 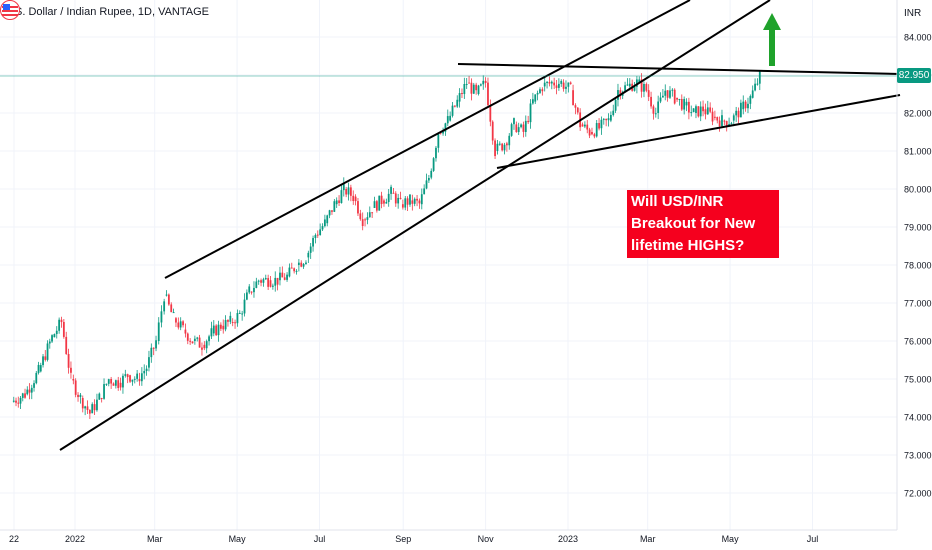 I want to click on y-tick-label: 80.000, so click(x=918, y=190).